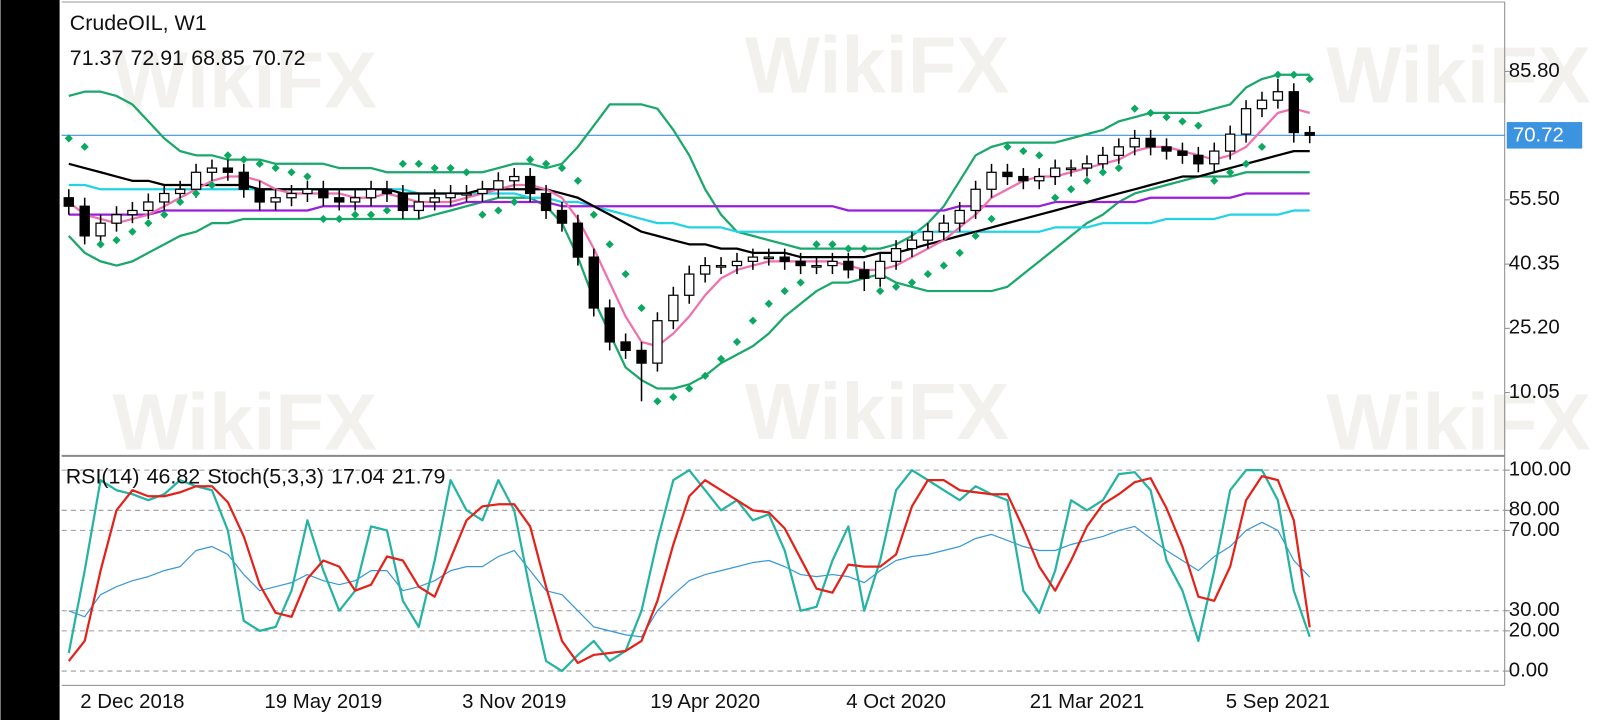 The height and width of the screenshot is (720, 1600). Describe the element at coordinates (419, 476) in the screenshot. I see `stoch-d-value: 21.79` at that location.